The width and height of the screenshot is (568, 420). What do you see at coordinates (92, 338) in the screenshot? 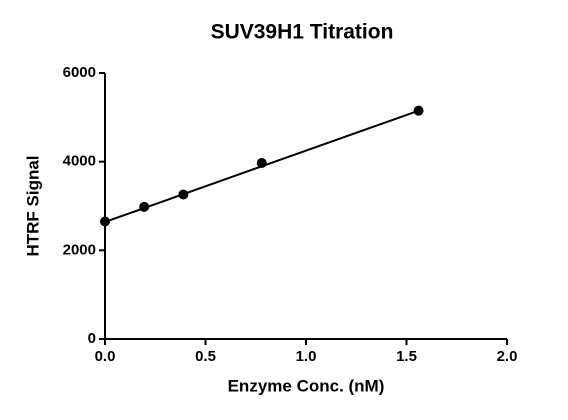
I see `y-tick-label: 0` at bounding box center [92, 338].